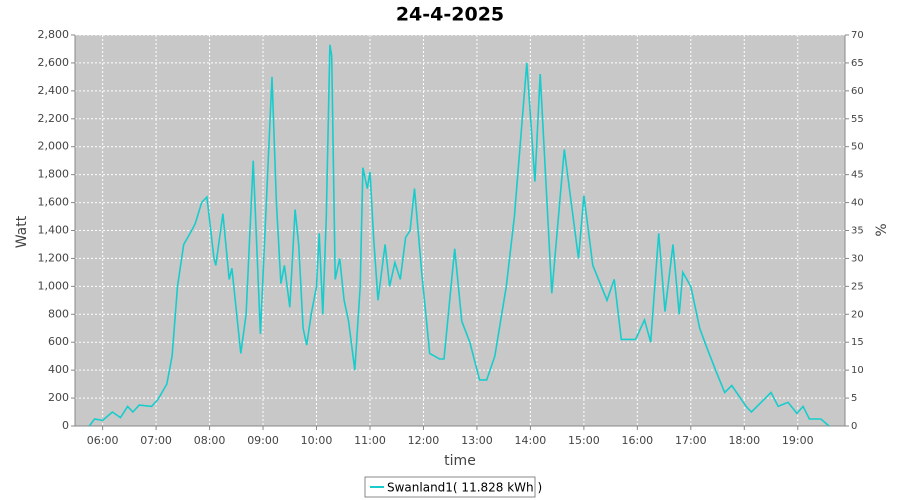 This screenshot has height=500, width=900. I want to click on y-tick-label: 1,000, so click(54, 285).